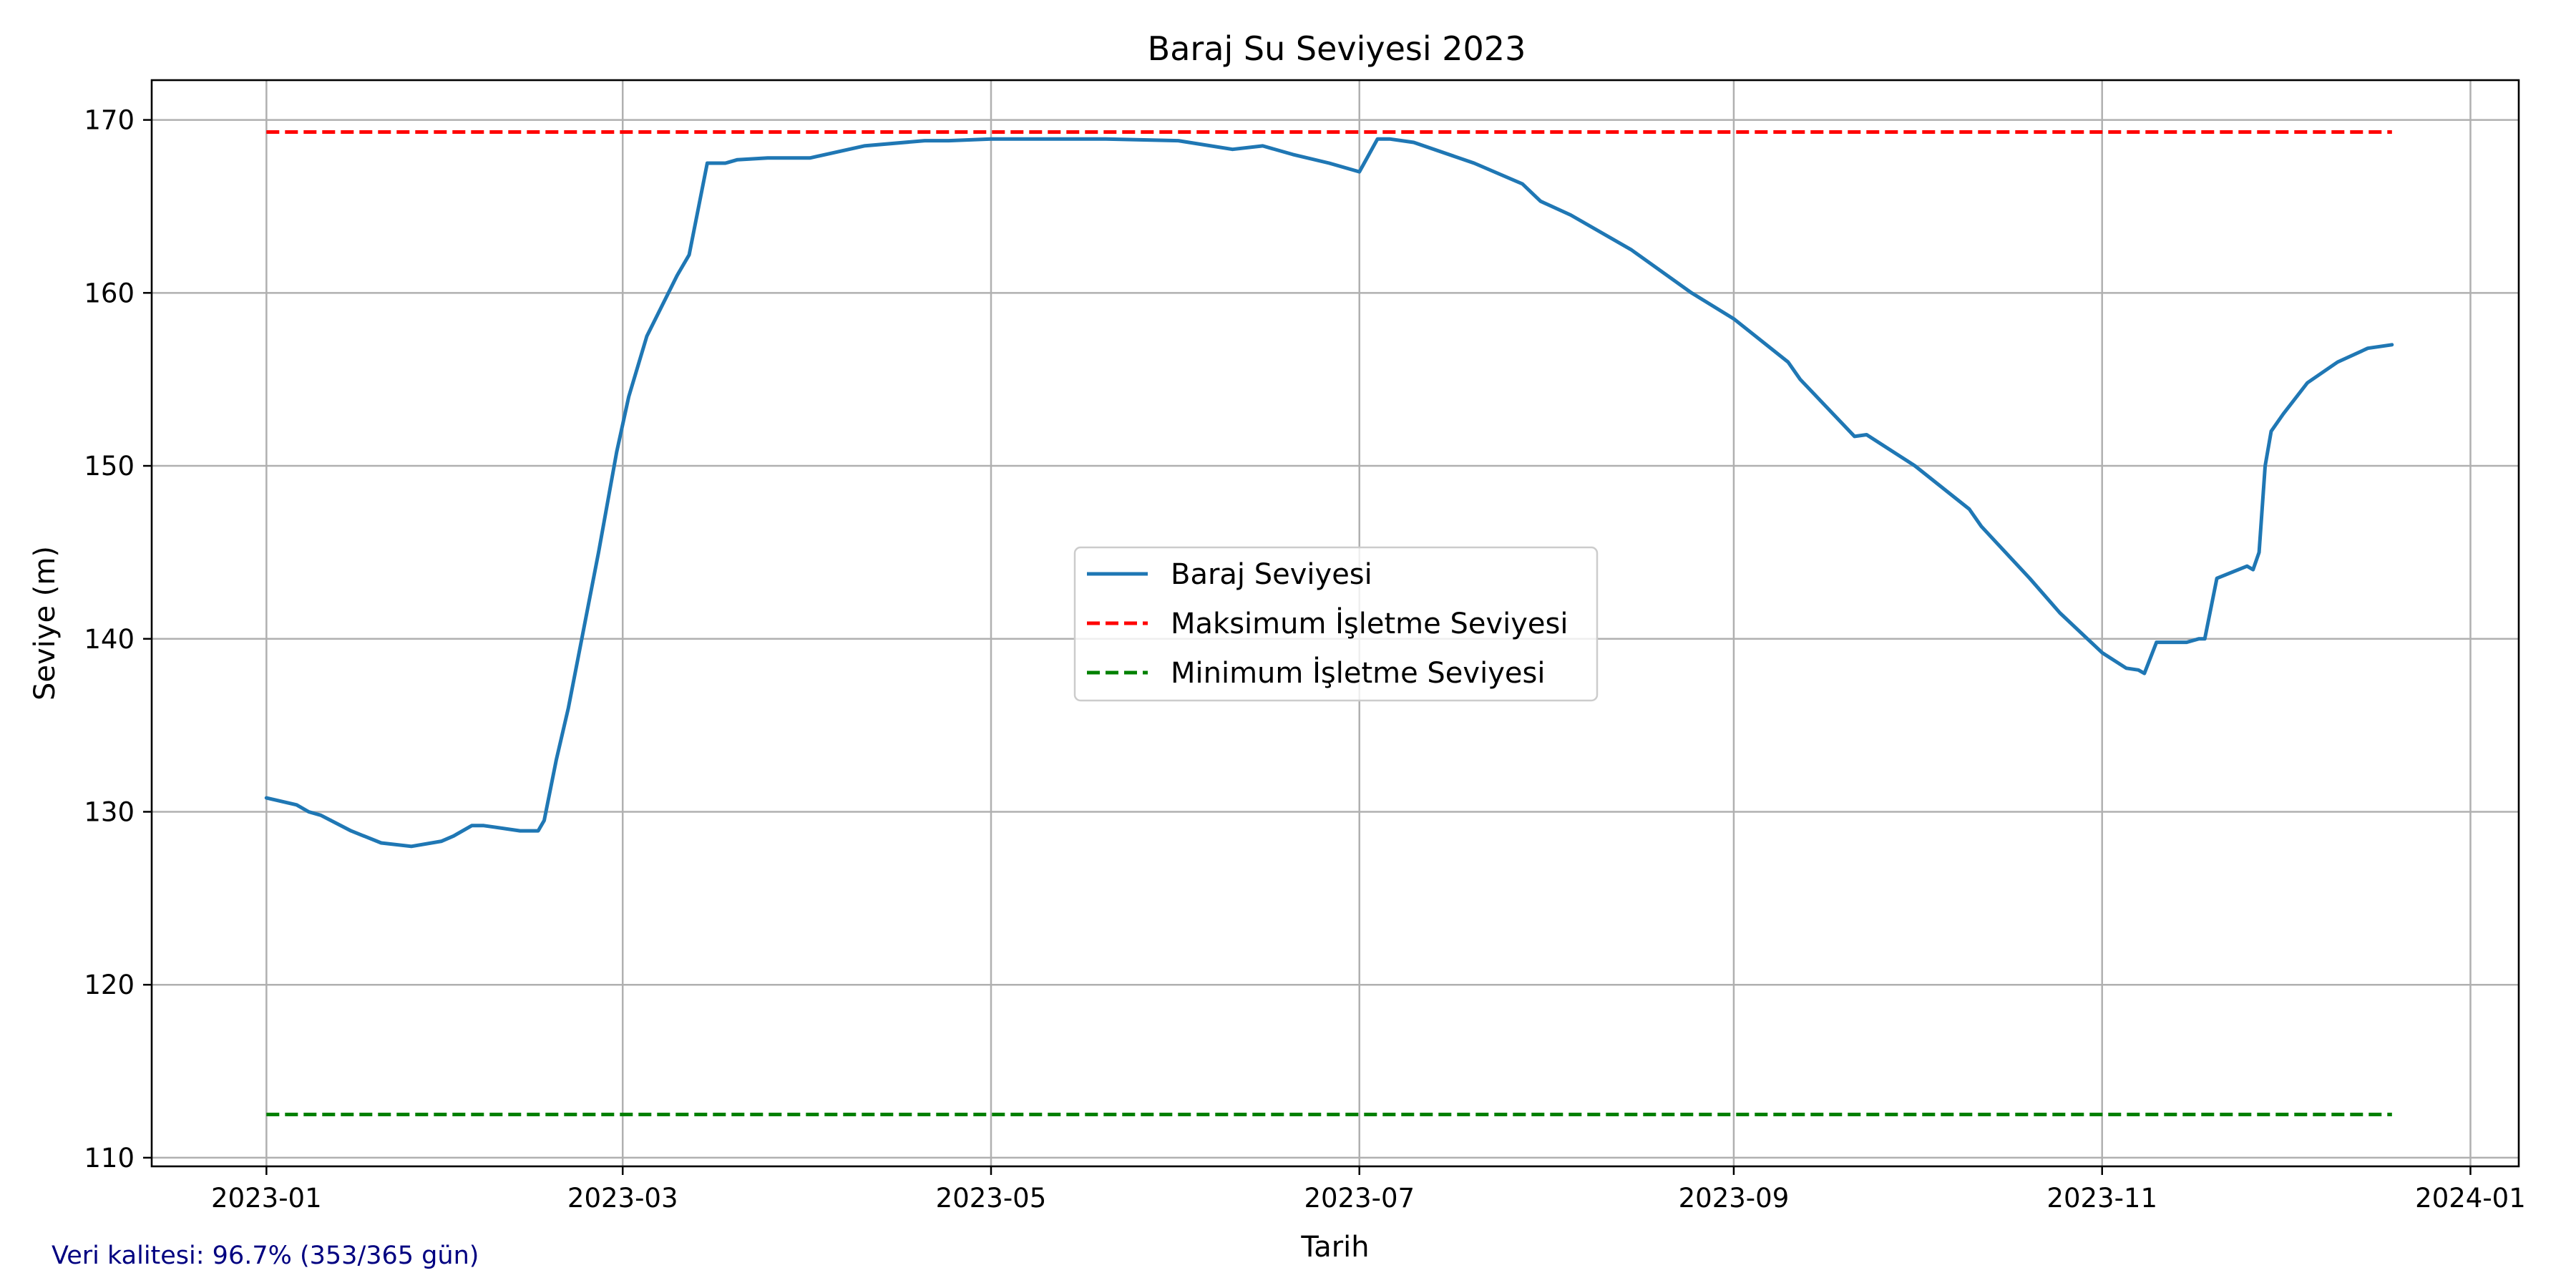 This screenshot has width=2576, height=1288. Describe the element at coordinates (1359, 1198) in the screenshot. I see `x-tick-label: 2023-07` at that location.